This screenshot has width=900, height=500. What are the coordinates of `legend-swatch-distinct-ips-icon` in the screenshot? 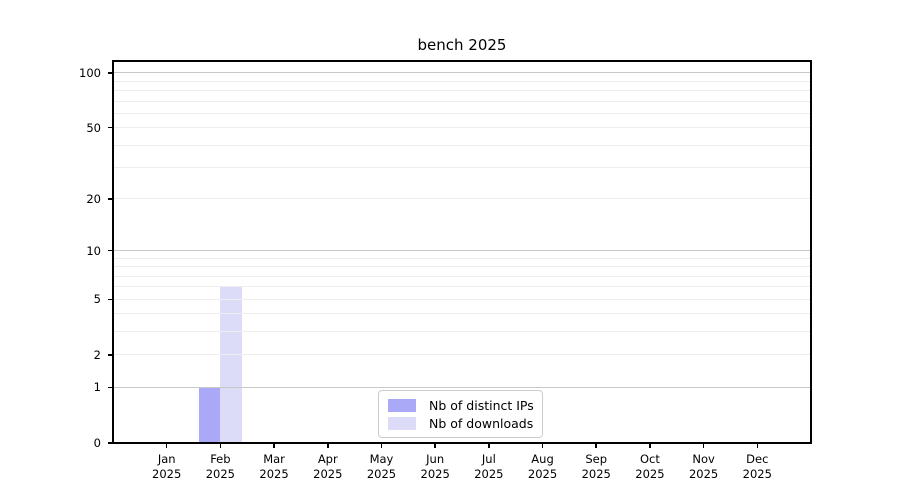 It's located at (402, 405).